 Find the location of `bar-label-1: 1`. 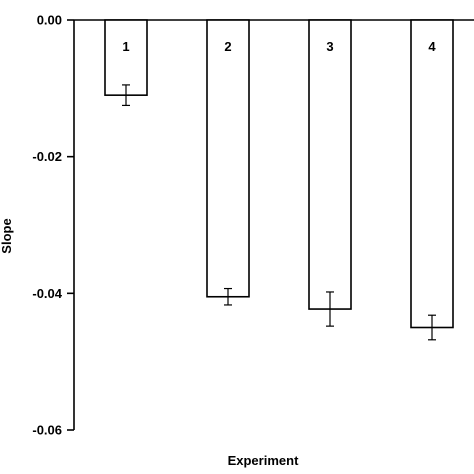

bar-label-1: 1 is located at coordinates (125, 46).